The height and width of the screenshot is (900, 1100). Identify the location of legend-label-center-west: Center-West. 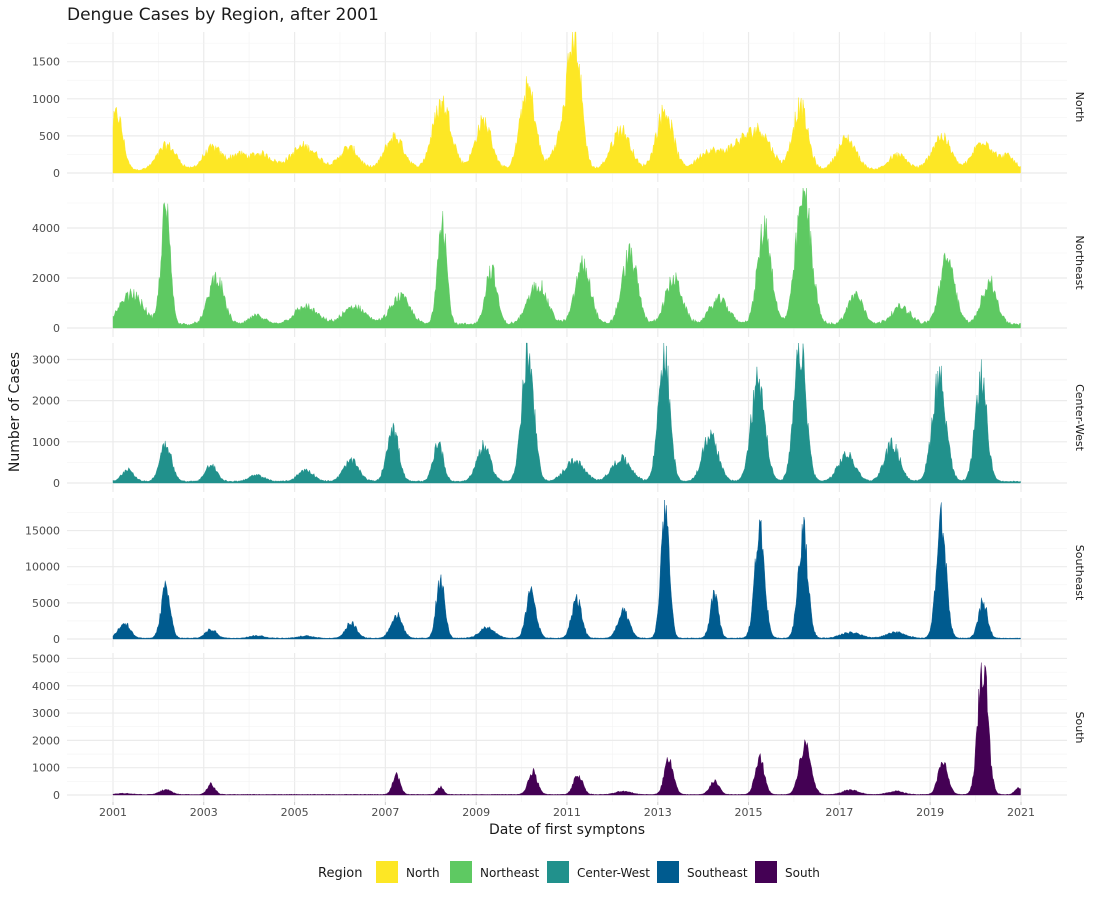
(613, 873).